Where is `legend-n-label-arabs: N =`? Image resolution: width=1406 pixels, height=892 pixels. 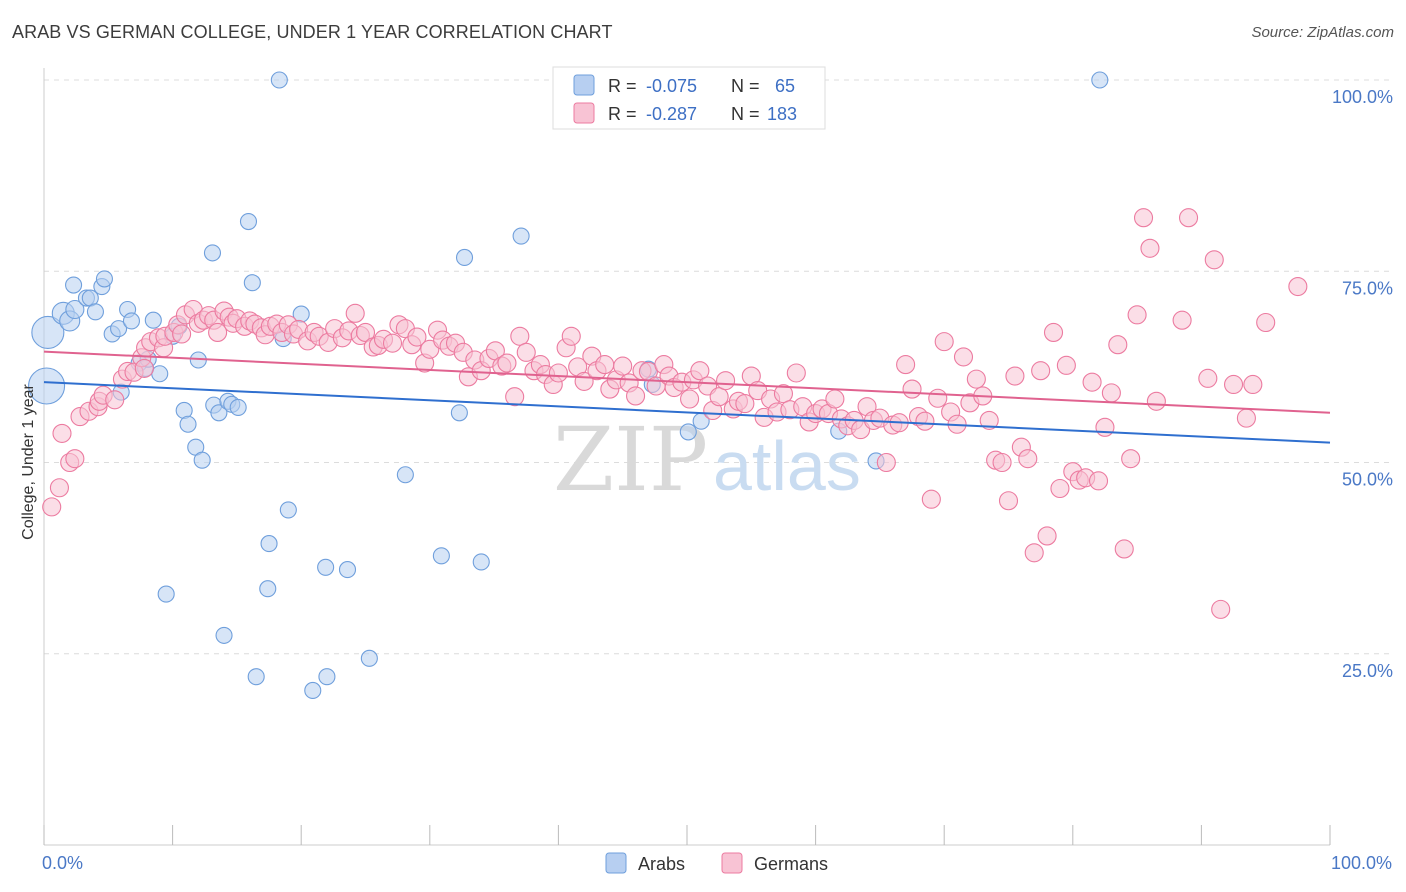
legend-n-label-arabs: N = is located at coordinates (745, 86).